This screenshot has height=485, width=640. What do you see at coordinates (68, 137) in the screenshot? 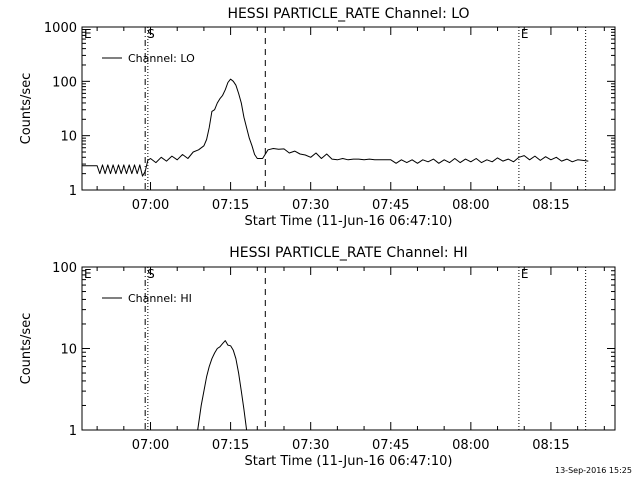
I see `panel-1-y-tick-label: 10` at bounding box center [68, 137].